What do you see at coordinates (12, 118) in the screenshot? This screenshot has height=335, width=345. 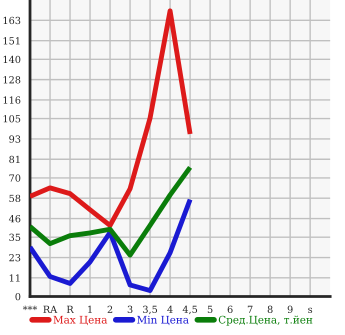 I see `y-tick-label: 105` at bounding box center [12, 118].